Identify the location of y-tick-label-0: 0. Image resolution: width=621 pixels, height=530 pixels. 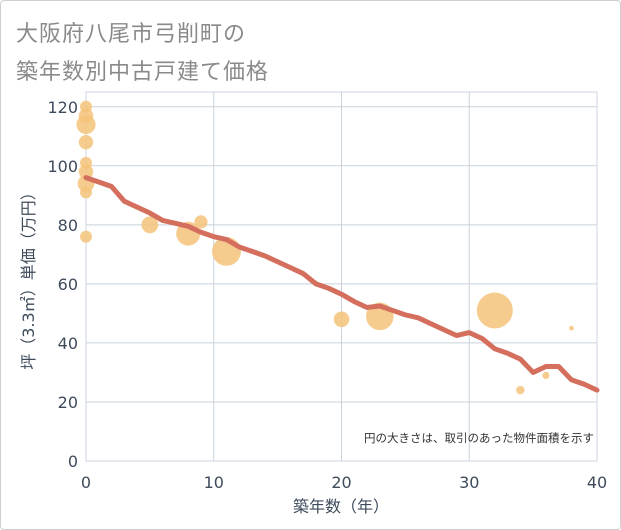
(73, 461).